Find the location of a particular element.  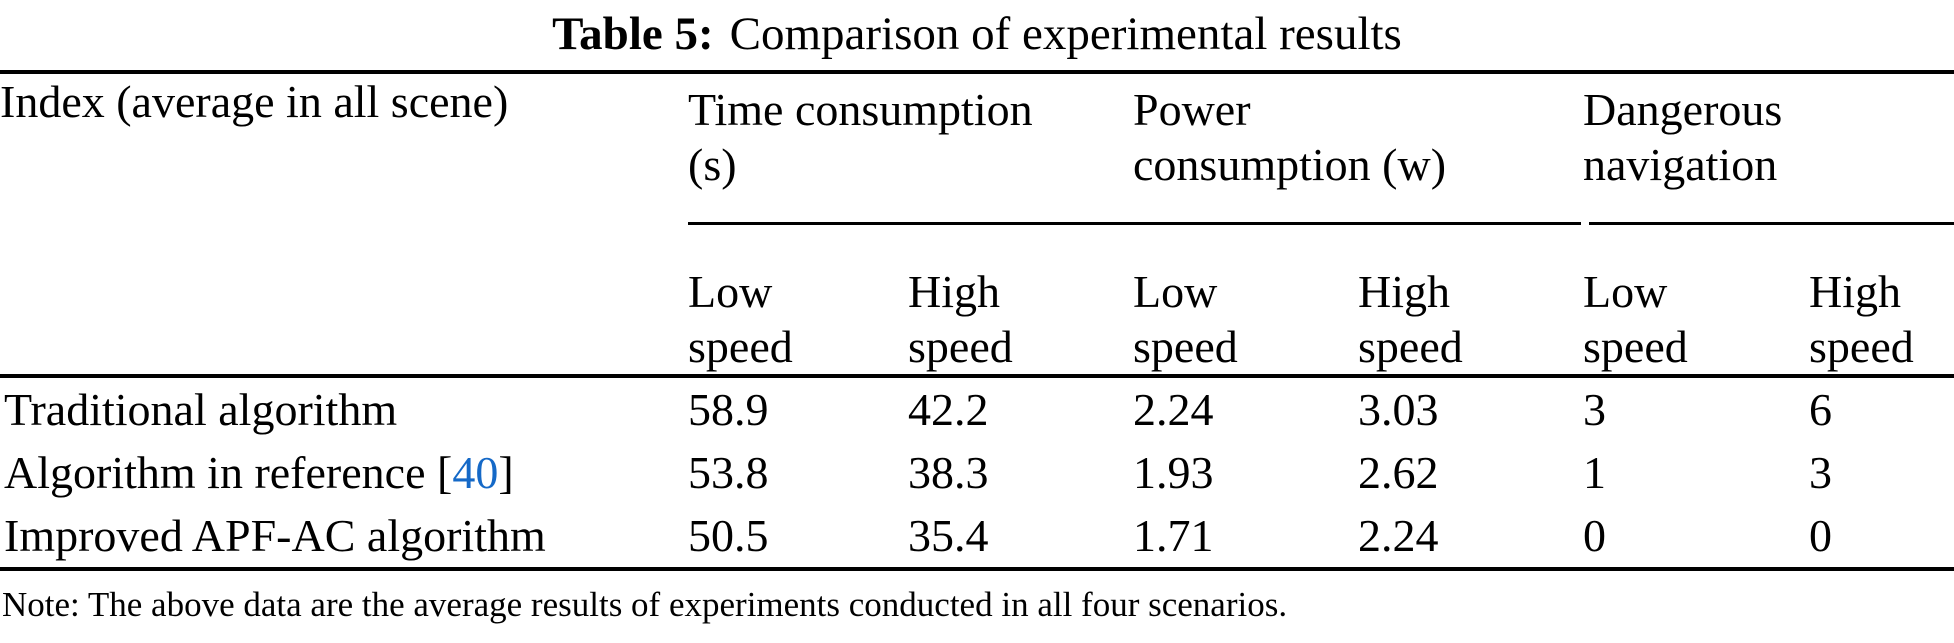

group-header-dangerous-navigation: Dangerous navigation is located at coordinates (1768, 147).